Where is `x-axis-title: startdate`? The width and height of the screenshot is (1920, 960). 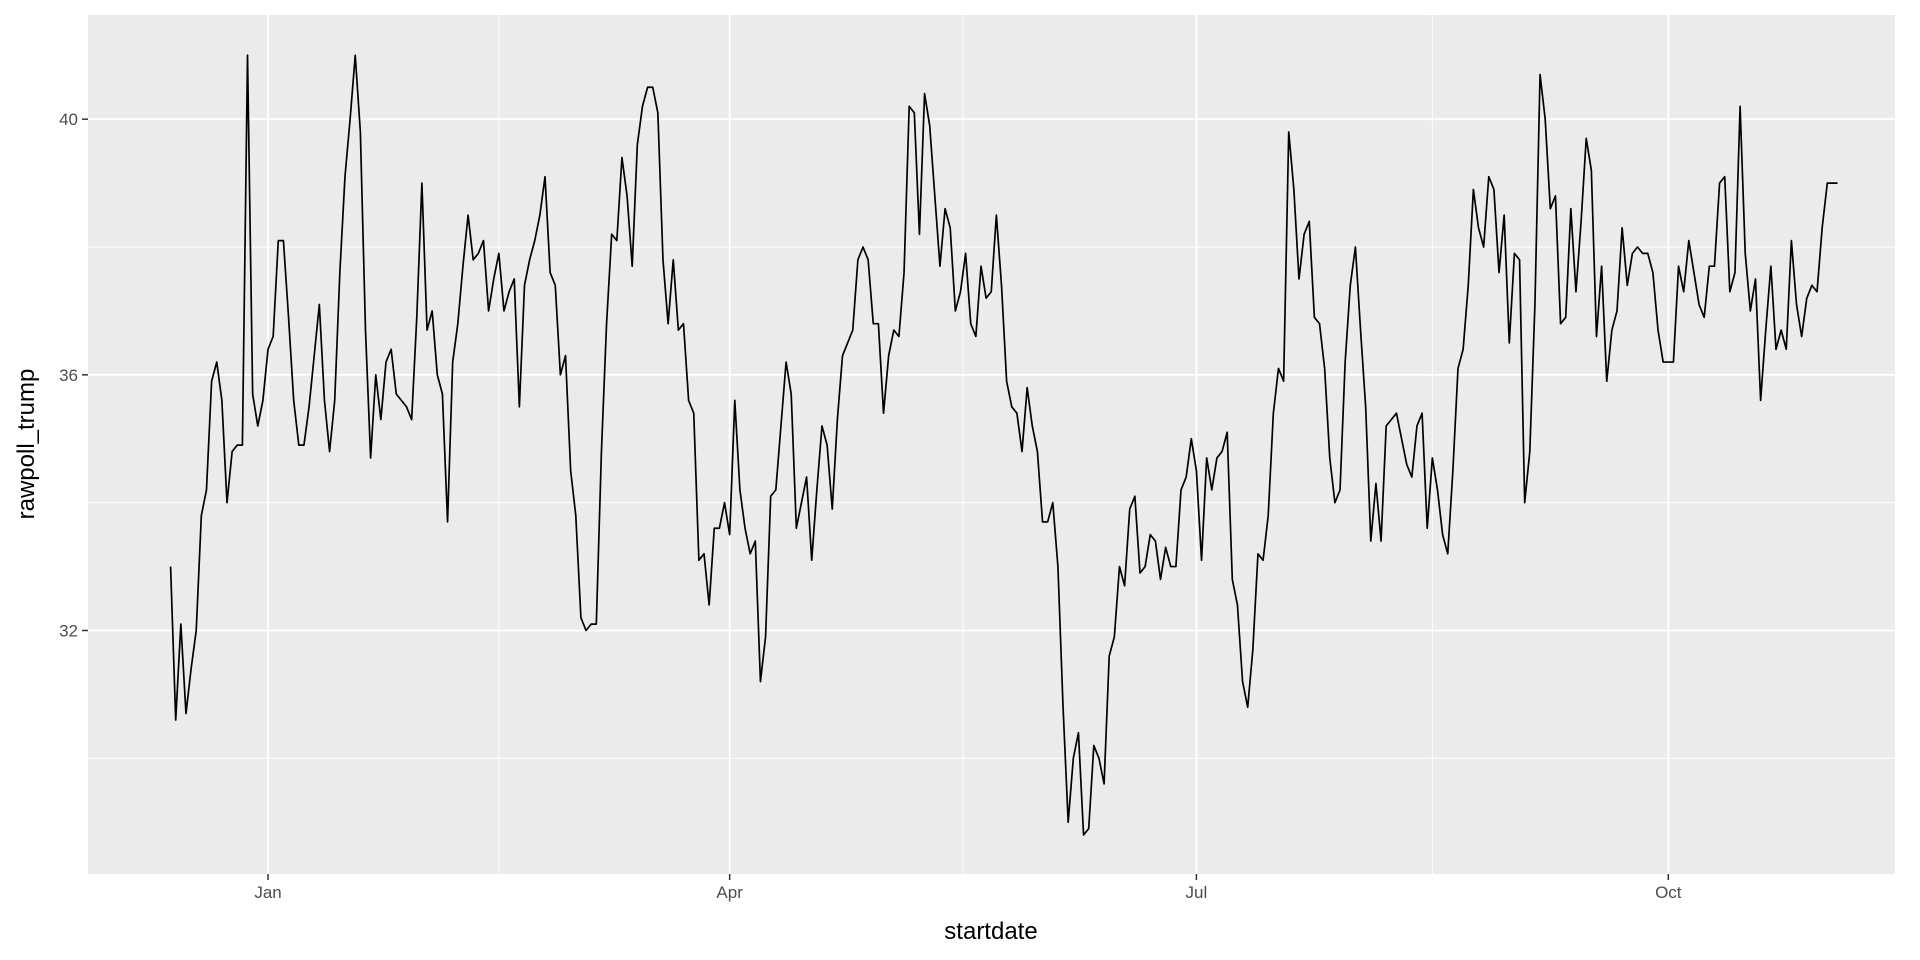 x-axis-title: startdate is located at coordinates (990, 931).